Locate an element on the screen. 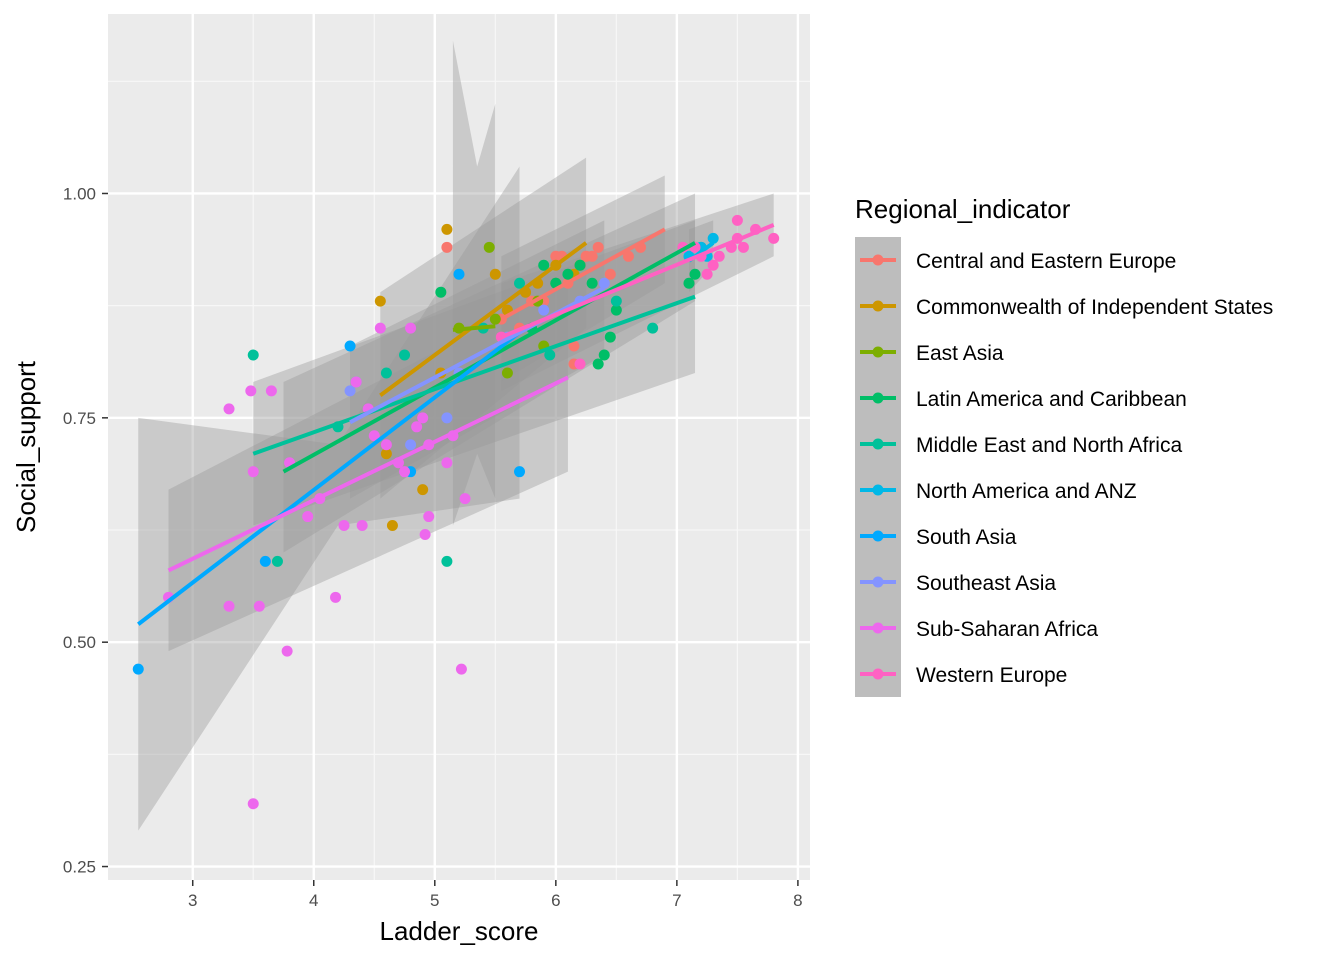 Image resolution: width=1344 pixels, height=960 pixels. legend-label: East Asia is located at coordinates (960, 353).